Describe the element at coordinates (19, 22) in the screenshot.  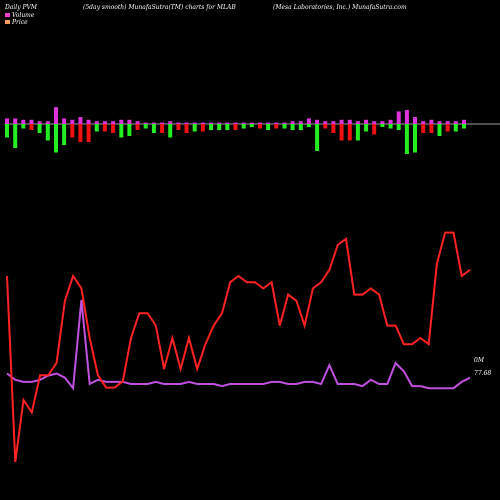
I see `legend-label-price: Price` at that location.